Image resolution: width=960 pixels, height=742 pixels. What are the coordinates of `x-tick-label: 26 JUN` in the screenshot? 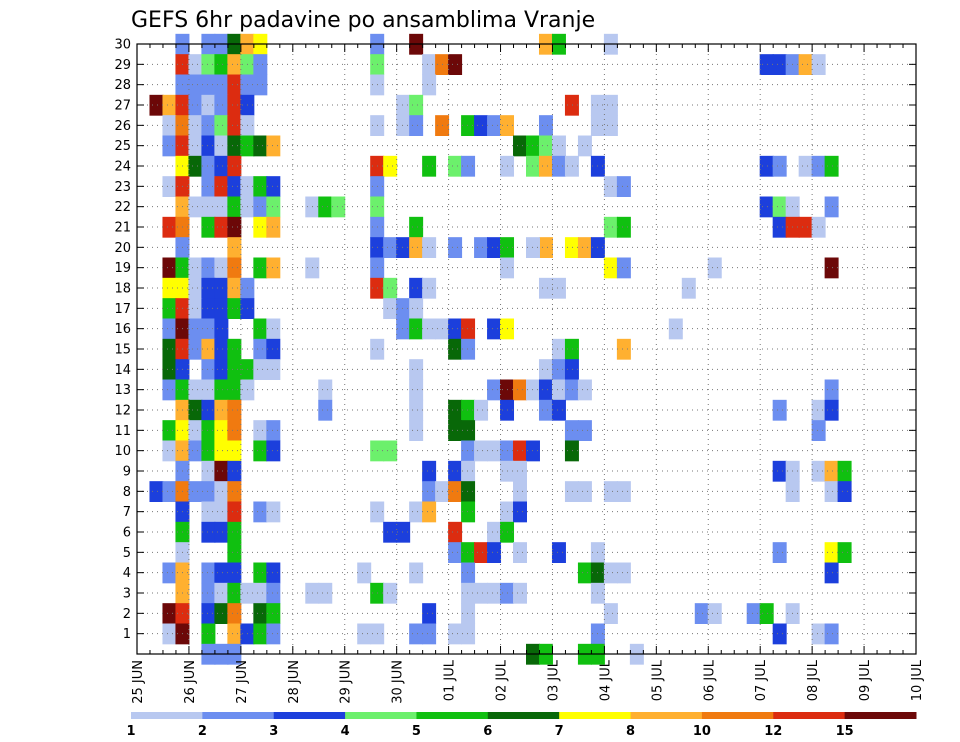 It's located at (190, 682).